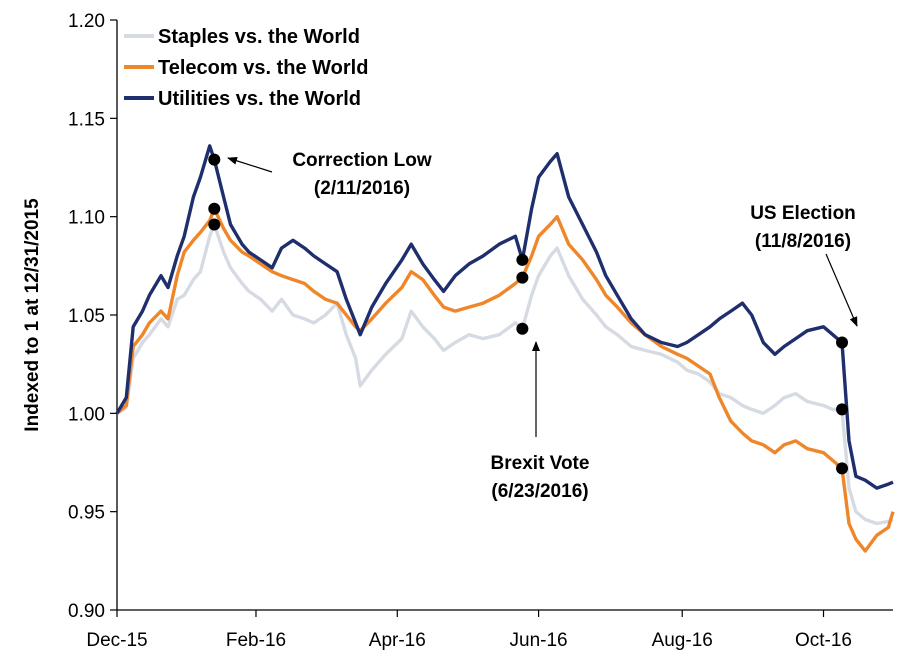 This screenshot has height=662, width=911. I want to click on y-tick-label: 1.10, so click(86, 218).